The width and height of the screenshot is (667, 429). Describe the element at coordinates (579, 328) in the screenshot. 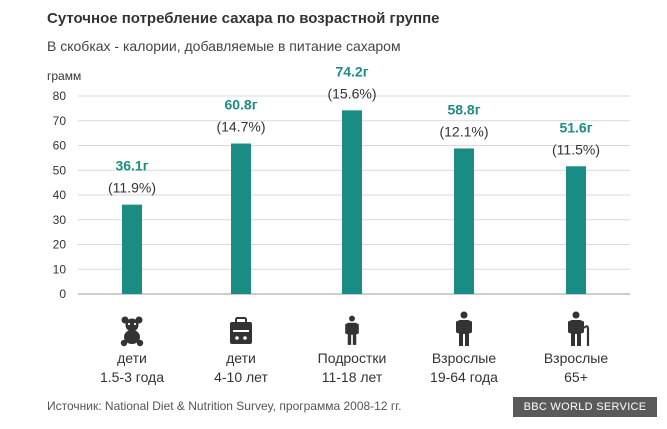

I see `elderly-person-cane-icon` at that location.